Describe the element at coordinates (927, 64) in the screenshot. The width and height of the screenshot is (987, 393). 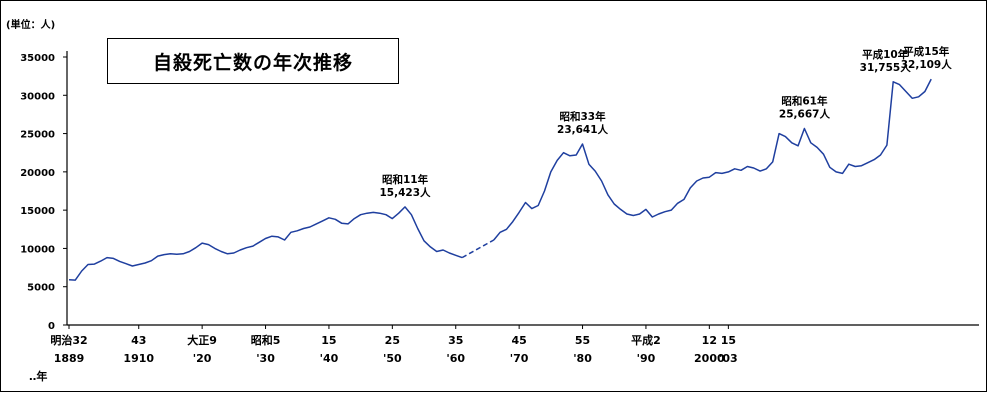
I see `peak-annotation-value: 32,109人` at that location.